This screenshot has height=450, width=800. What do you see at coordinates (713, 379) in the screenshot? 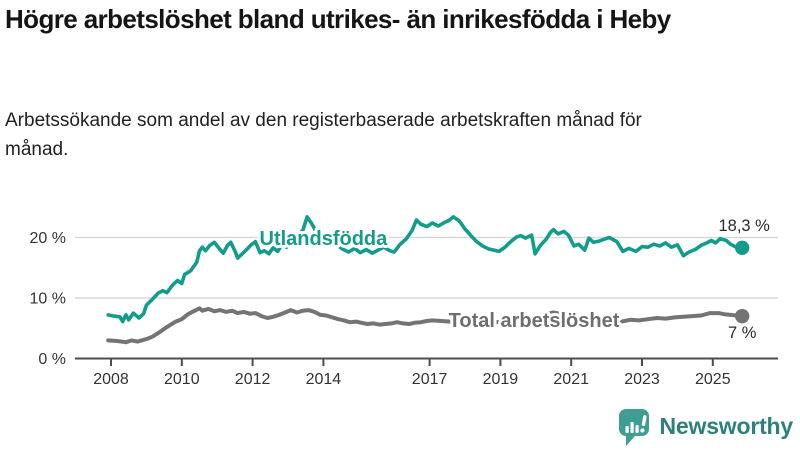
I see `x-axis-tick-label: 2025` at bounding box center [713, 379].